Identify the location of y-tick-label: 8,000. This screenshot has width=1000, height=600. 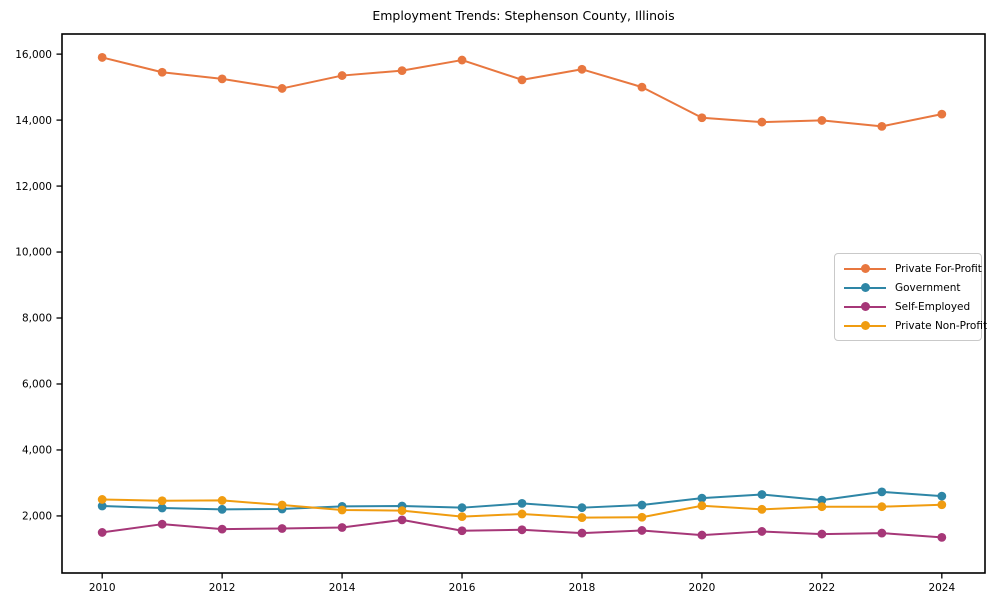
(37, 319).